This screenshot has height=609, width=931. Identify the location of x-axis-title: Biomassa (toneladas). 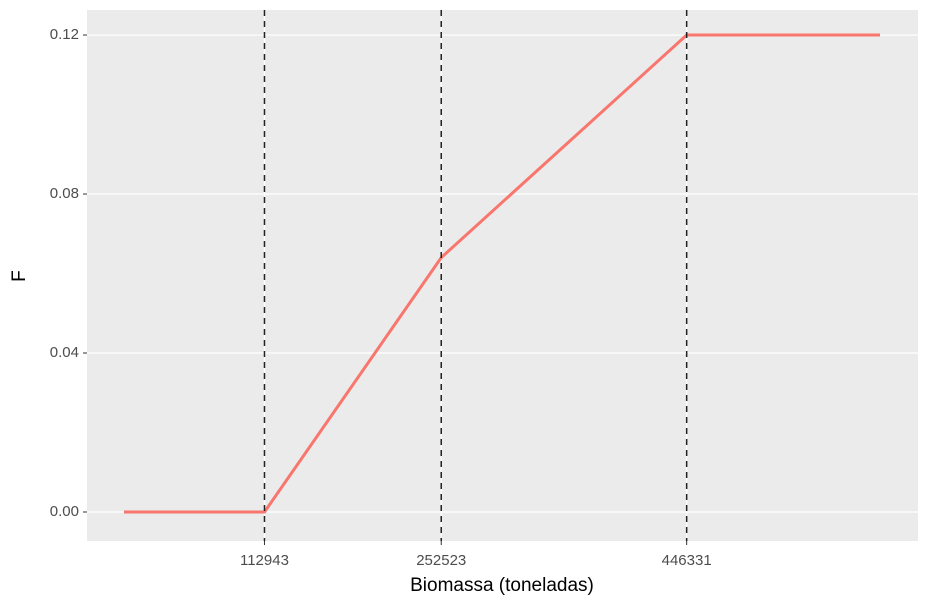
(502, 585).